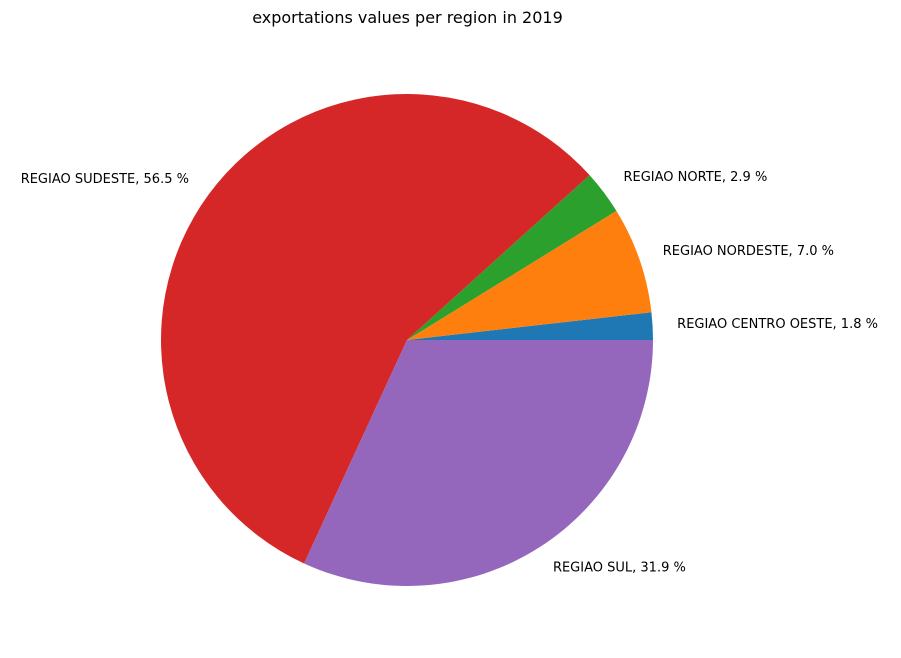  I want to click on pie-slice-label-0: REGIAO CENTRO OESTE, 1.8 %, so click(777, 324).